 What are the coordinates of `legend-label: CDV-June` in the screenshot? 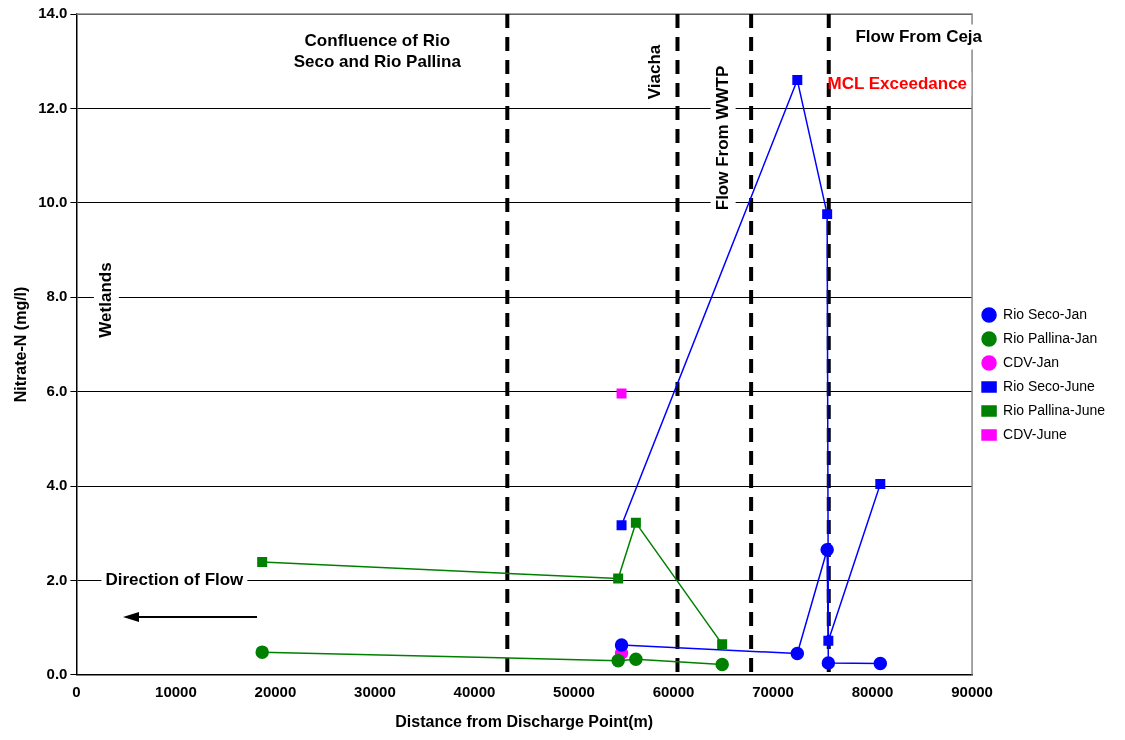 It's located at (1035, 433).